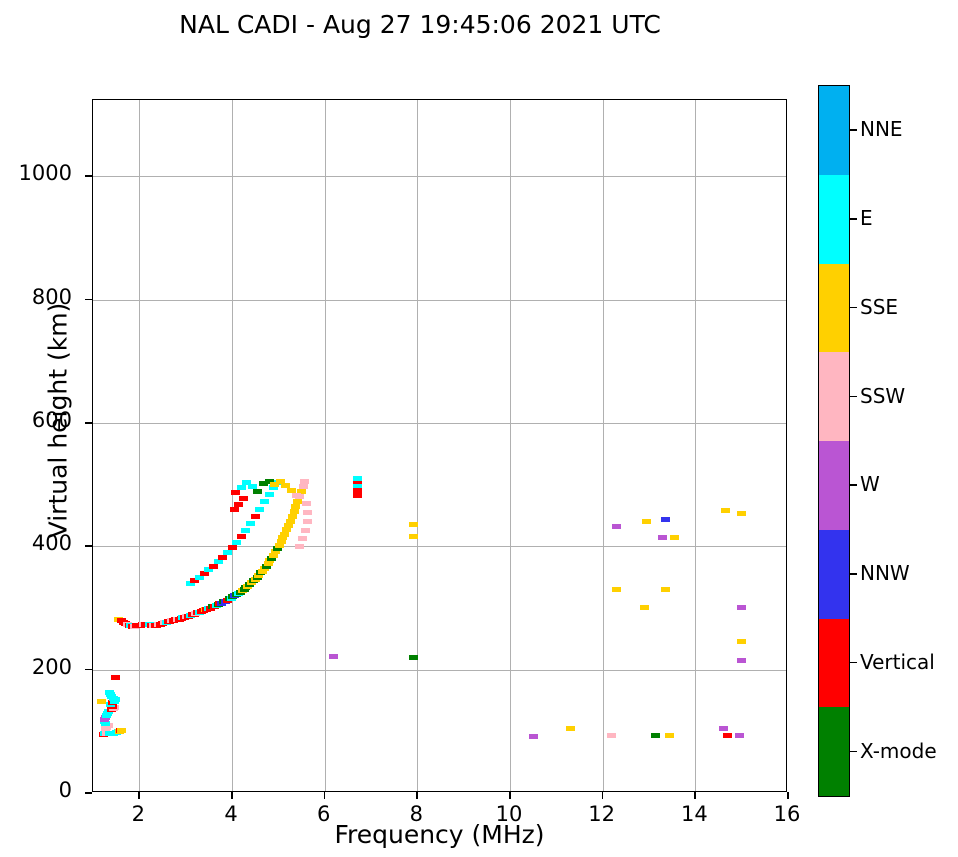 This screenshot has width=958, height=857. I want to click on colorbar-label-vertical: Vertical, so click(897, 661).